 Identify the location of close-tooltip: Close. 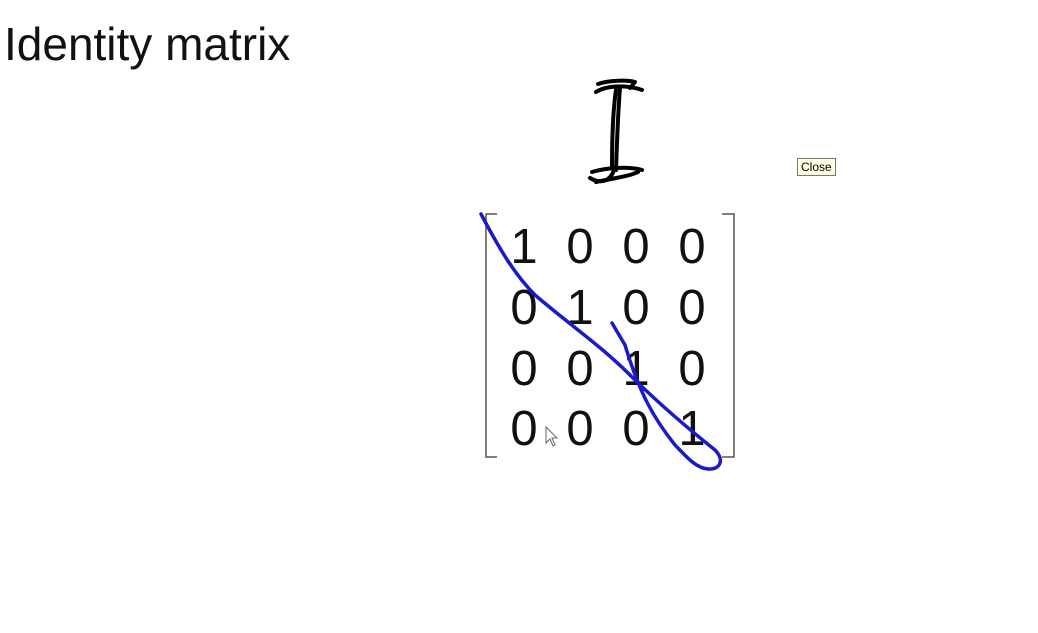
(816, 167).